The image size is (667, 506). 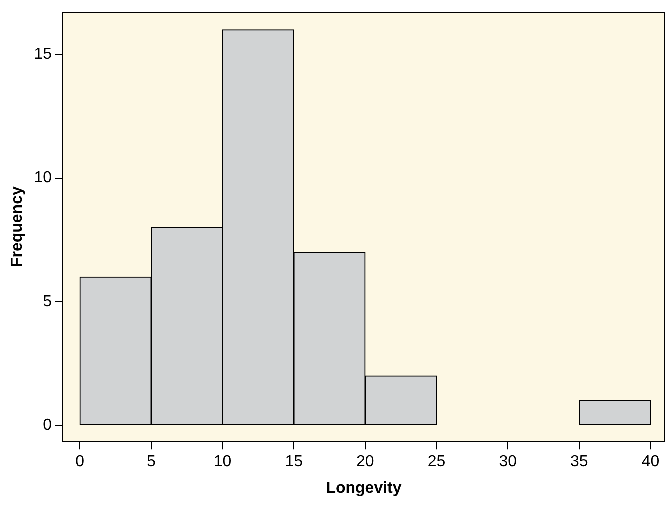 I want to click on y-tick-label: 10, so click(x=43, y=178).